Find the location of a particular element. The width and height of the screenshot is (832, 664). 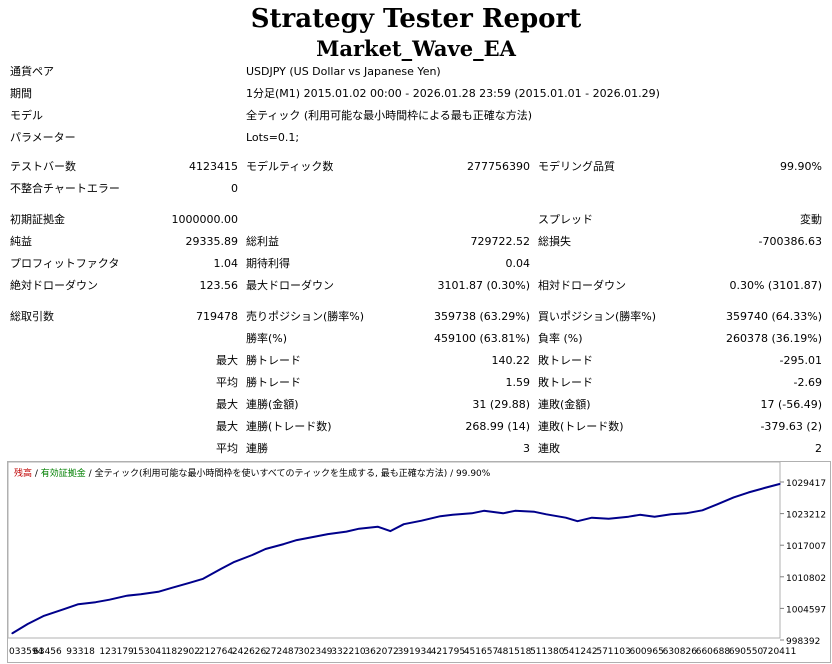

largest-loss-value: -295.01 is located at coordinates (800, 360).